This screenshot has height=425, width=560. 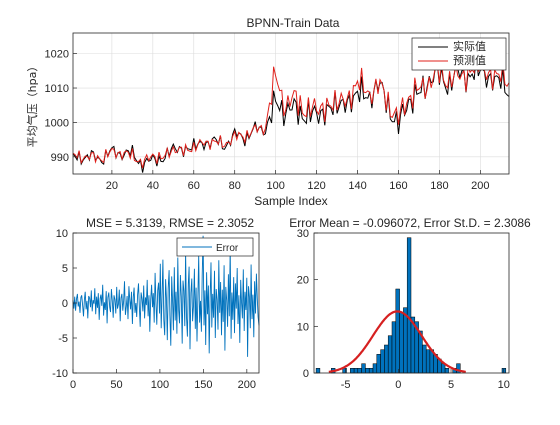 What do you see at coordinates (73, 385) in the screenshot?
I see `error-xtick-label: 0` at bounding box center [73, 385].